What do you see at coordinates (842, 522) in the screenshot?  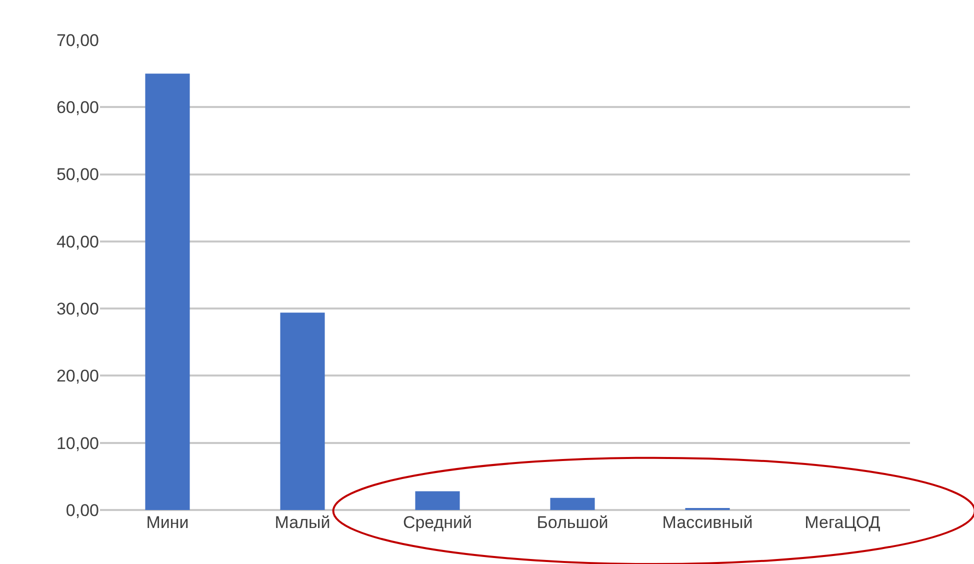 I see `x-tick-label: МегаЦОД` at bounding box center [842, 522].